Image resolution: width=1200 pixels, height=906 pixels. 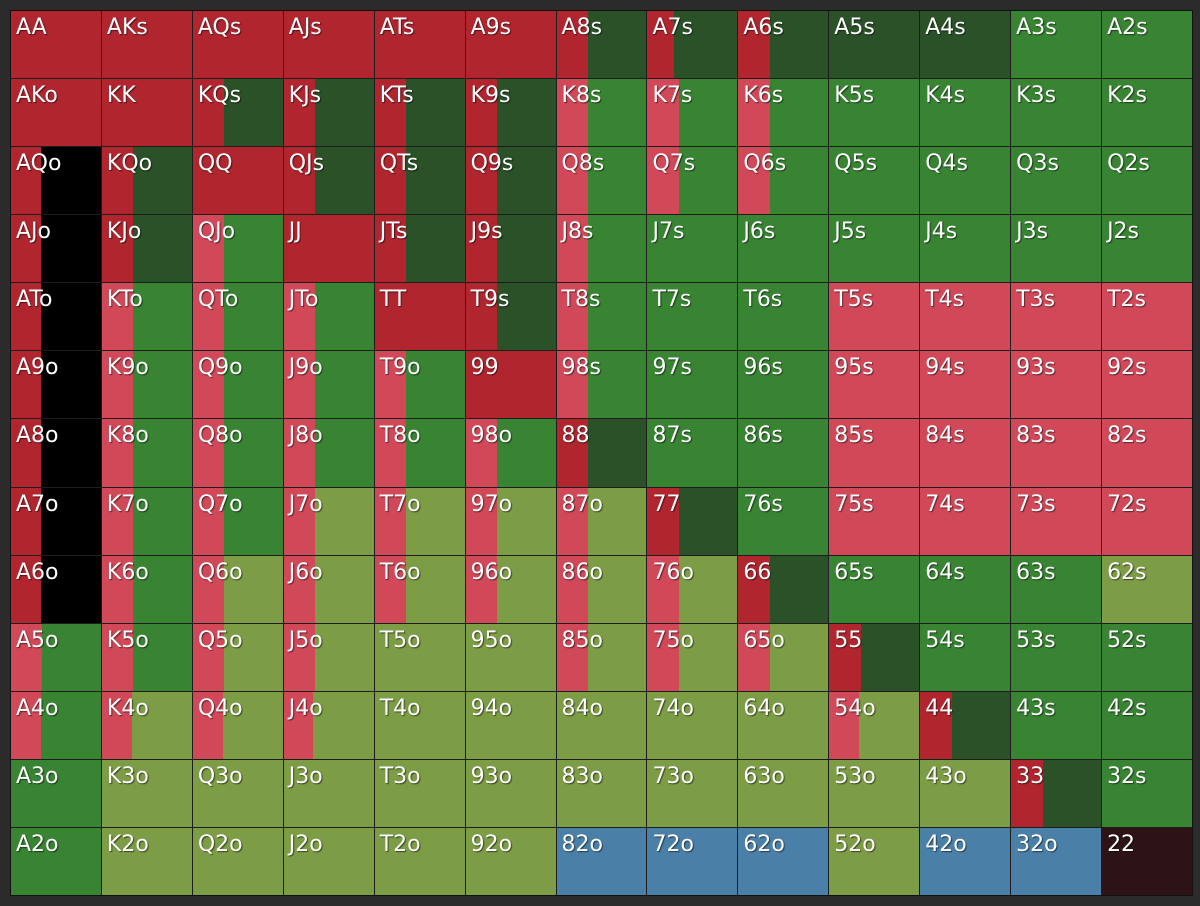 I want to click on hand-cell: 76s, so click(x=783, y=521).